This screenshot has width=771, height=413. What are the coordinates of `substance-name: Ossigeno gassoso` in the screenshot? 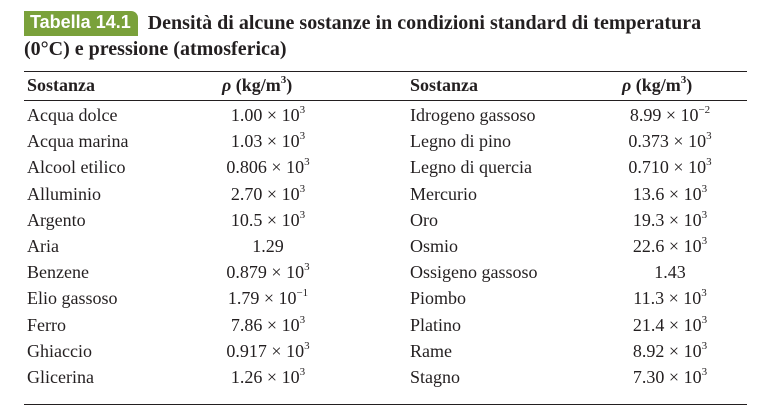 It's located at (474, 272).